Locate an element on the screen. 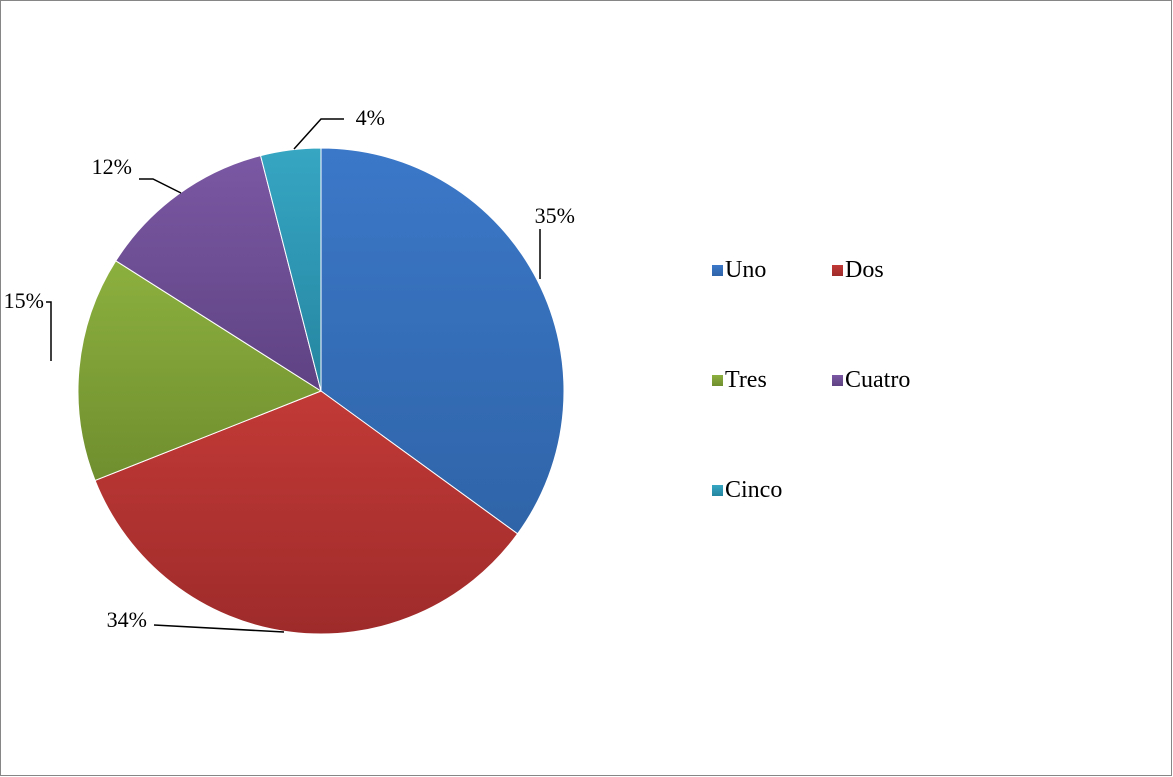 The width and height of the screenshot is (1173, 777). legend-swatch-cuatro is located at coordinates (837, 380).